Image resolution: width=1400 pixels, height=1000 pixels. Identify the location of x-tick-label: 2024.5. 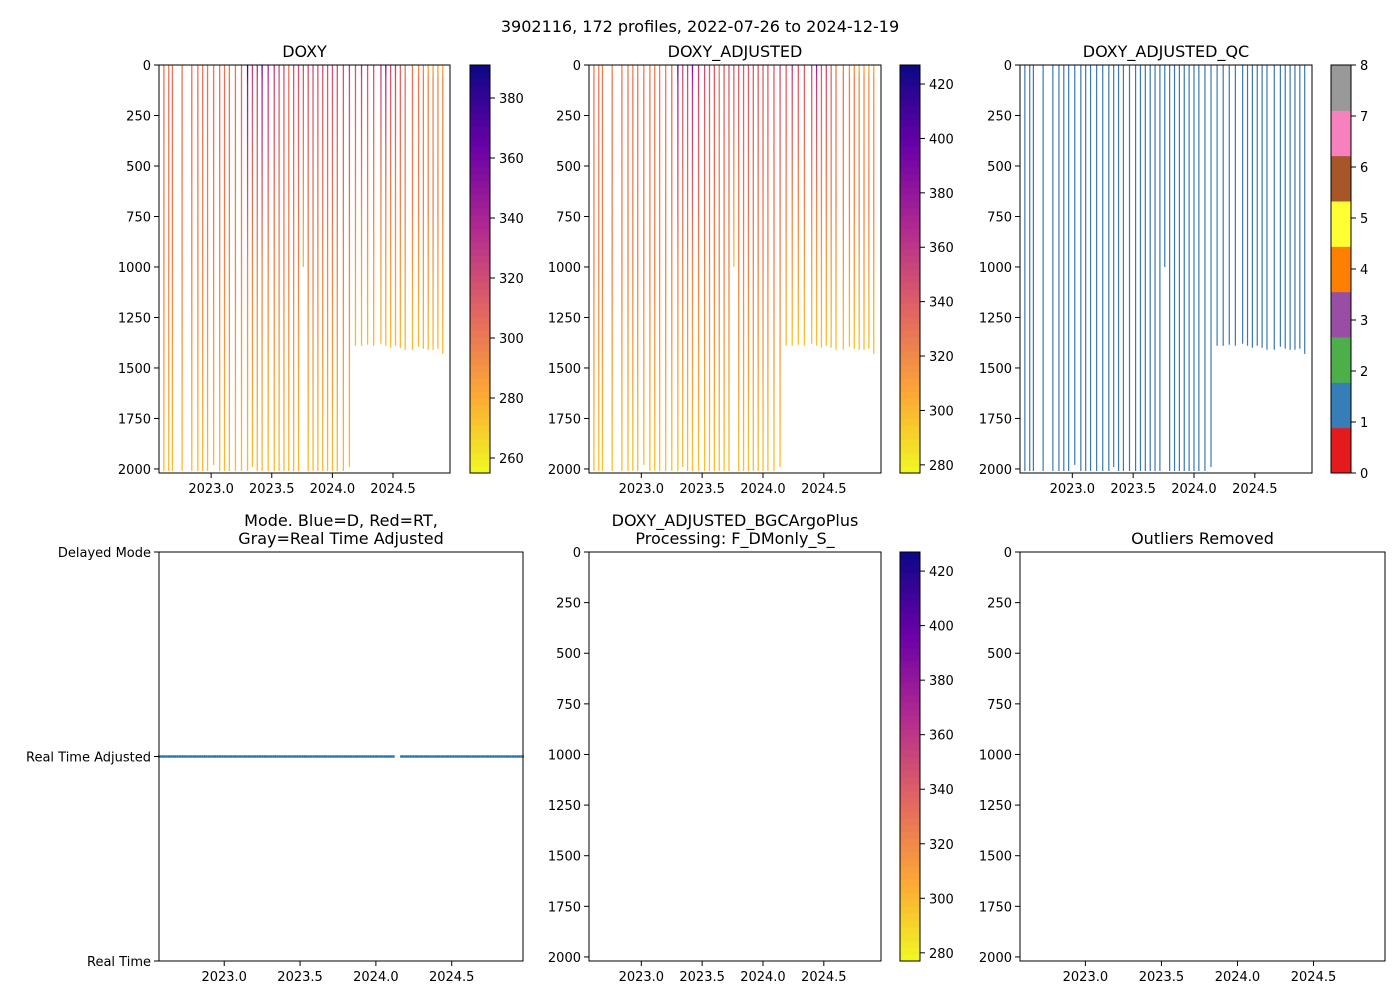
(824, 977).